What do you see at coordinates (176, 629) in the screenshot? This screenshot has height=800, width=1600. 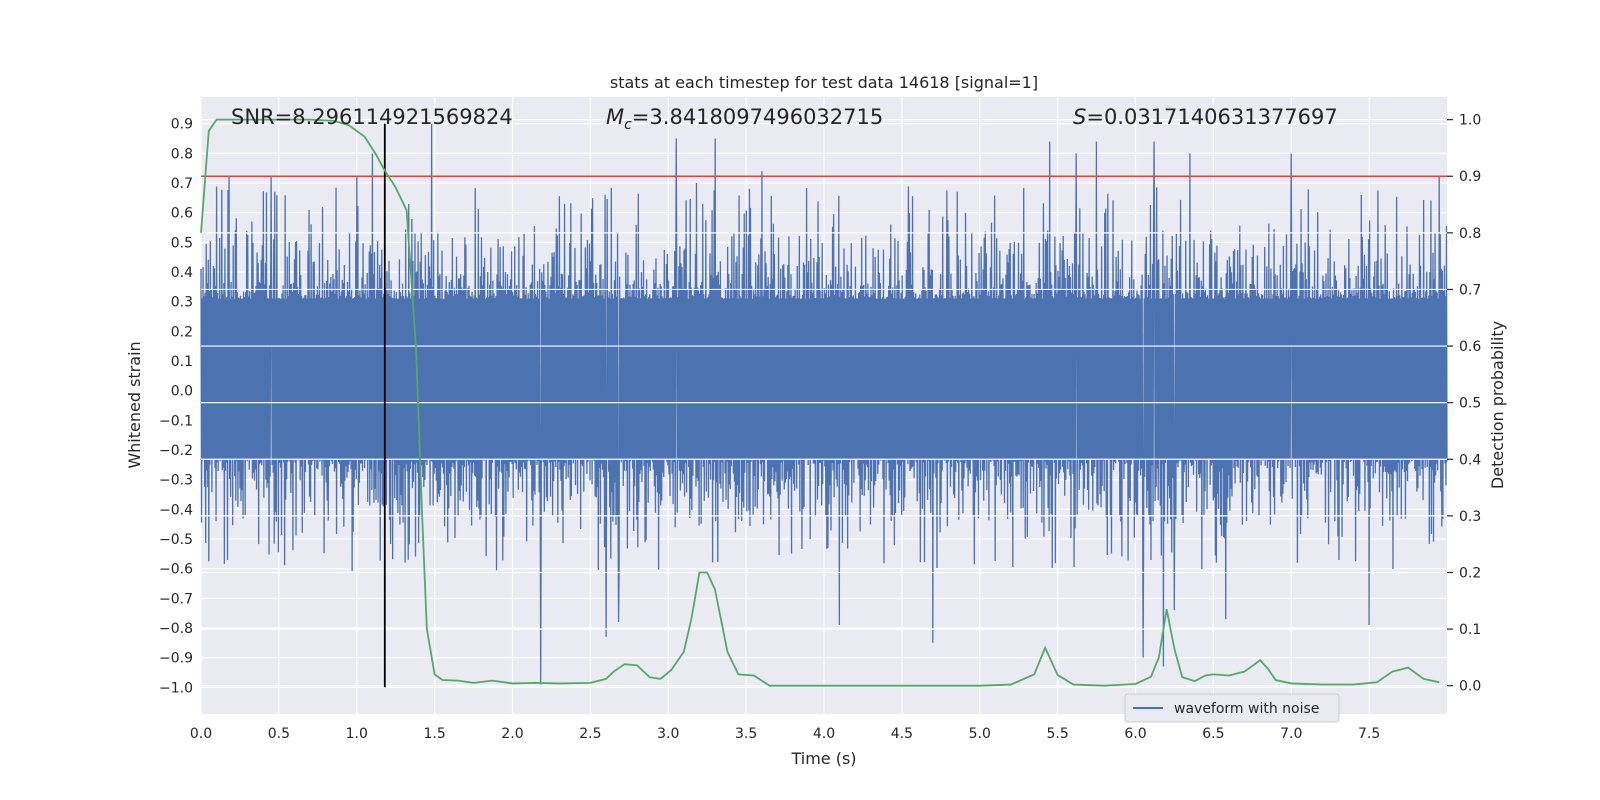 I see `left-y-tick-label: −0.8` at bounding box center [176, 629].